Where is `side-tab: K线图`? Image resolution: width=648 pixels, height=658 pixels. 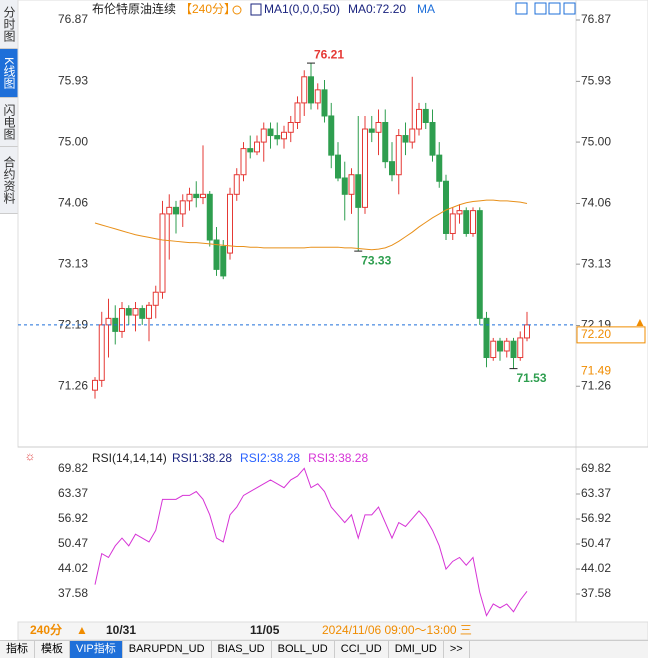
side-tab: K线图 is located at coordinates (9, 73).